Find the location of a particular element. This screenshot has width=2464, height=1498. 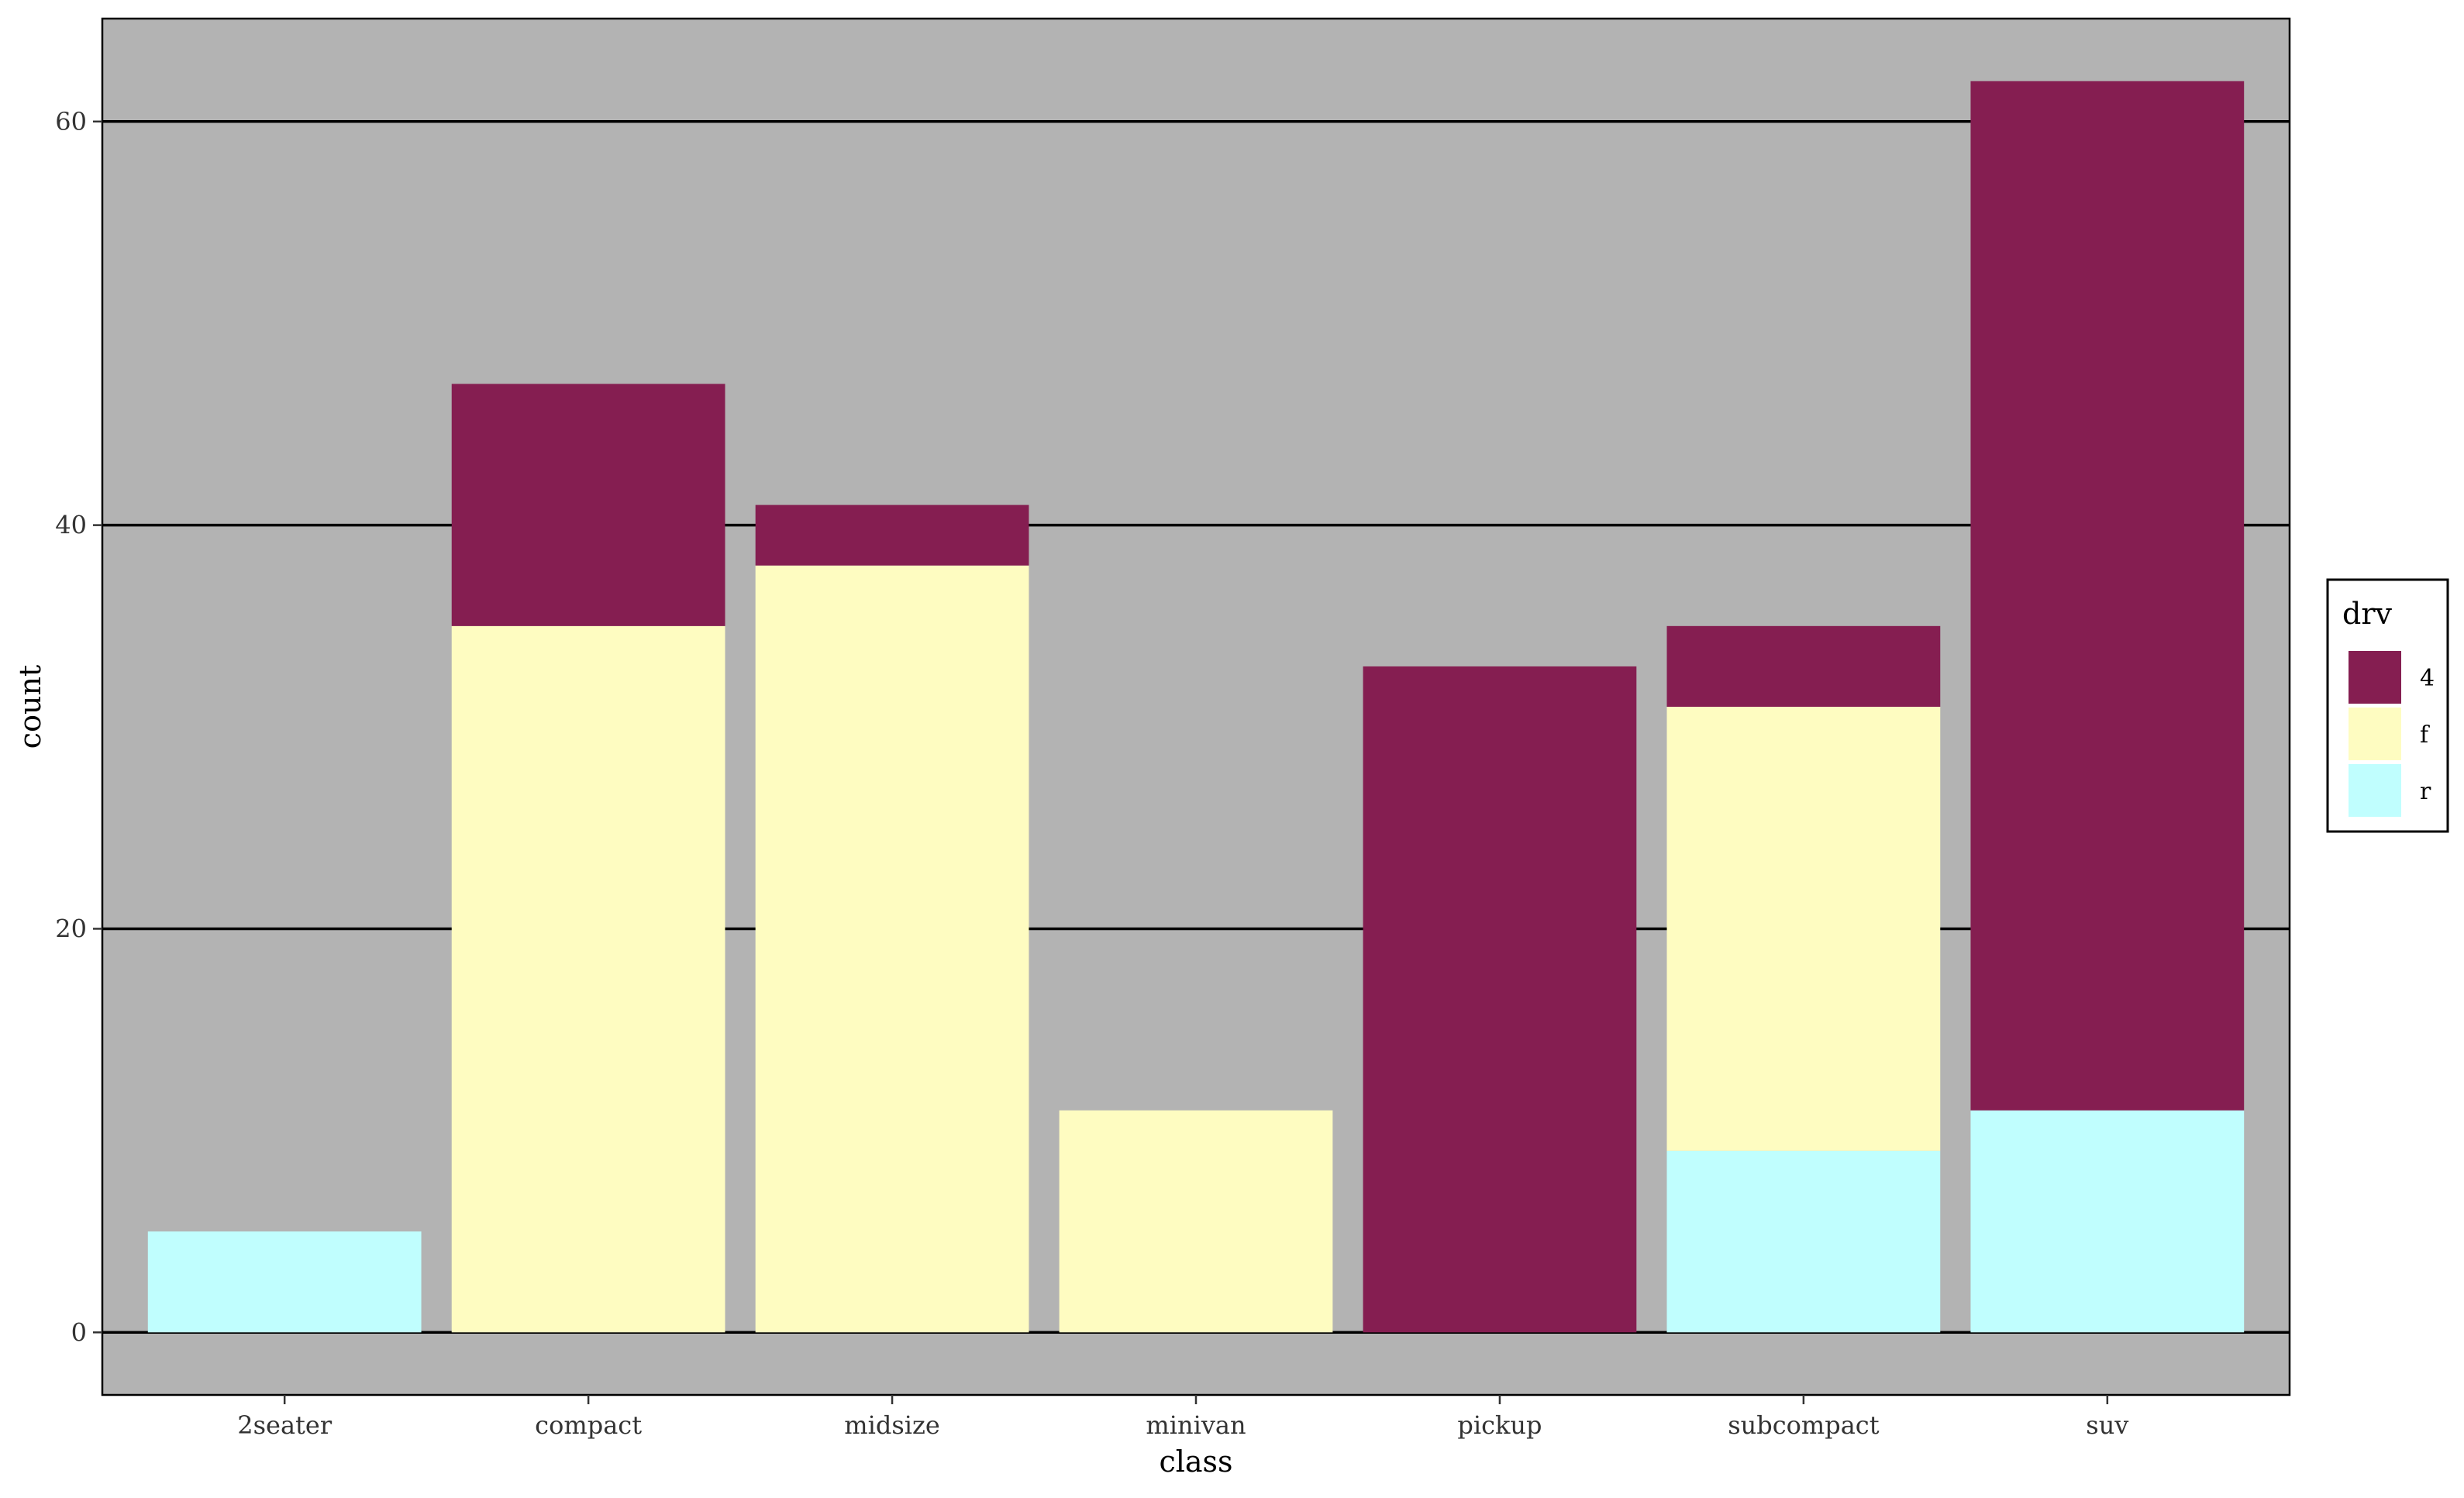

legend-label-r: r is located at coordinates (2425, 791).